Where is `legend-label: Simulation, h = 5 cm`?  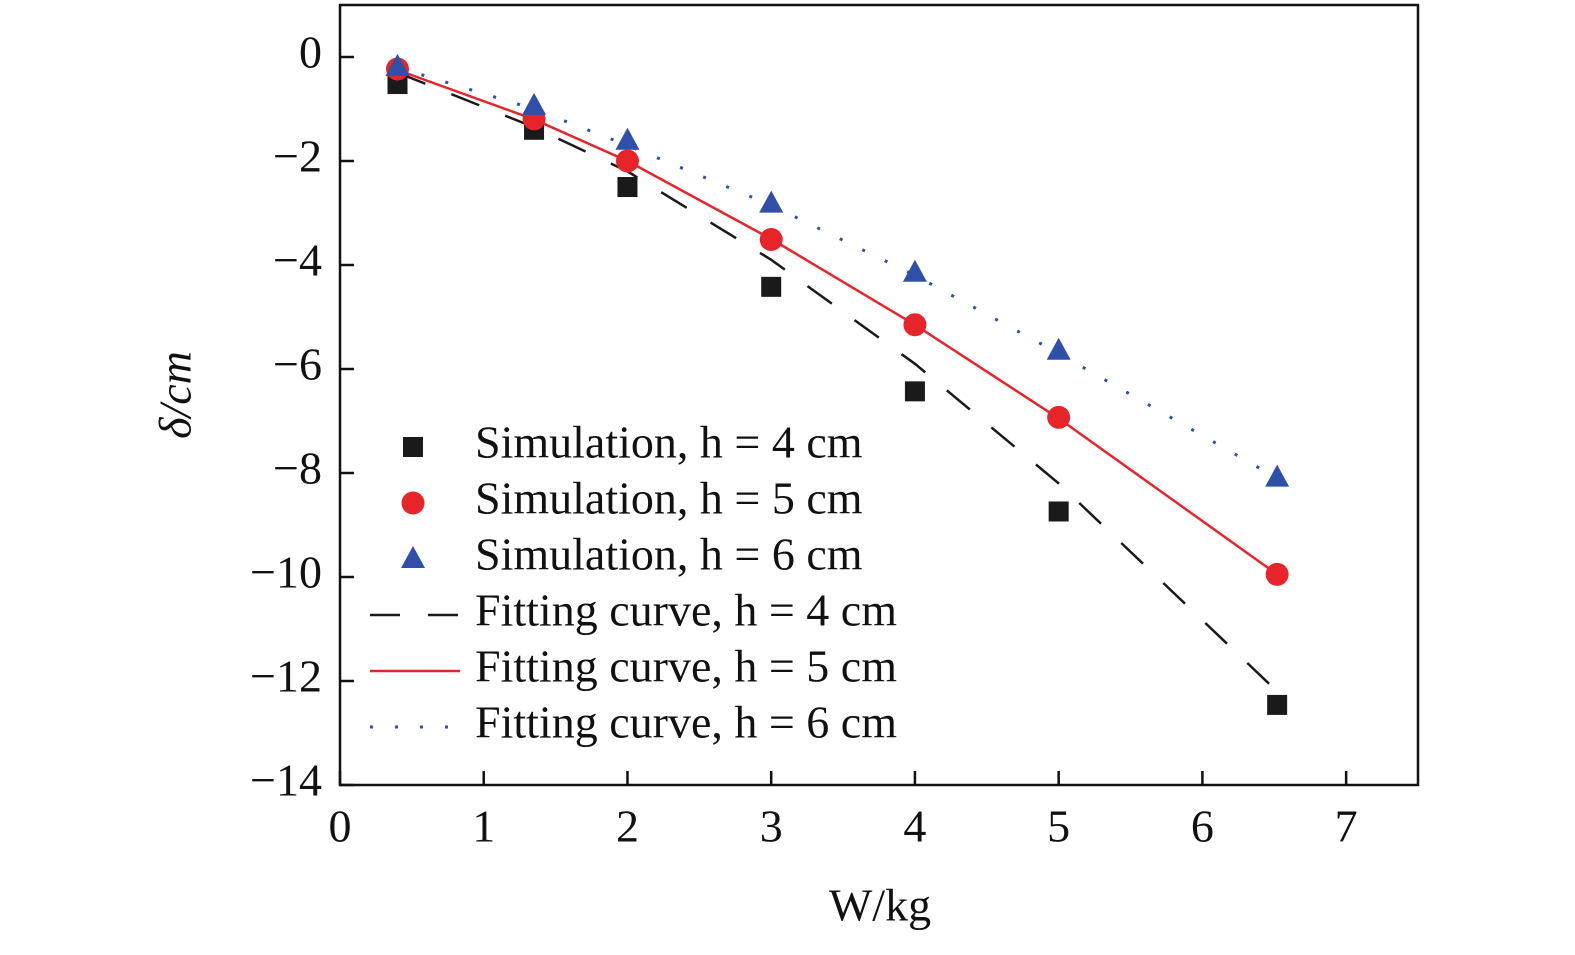
legend-label: Simulation, h = 5 cm is located at coordinates (669, 498).